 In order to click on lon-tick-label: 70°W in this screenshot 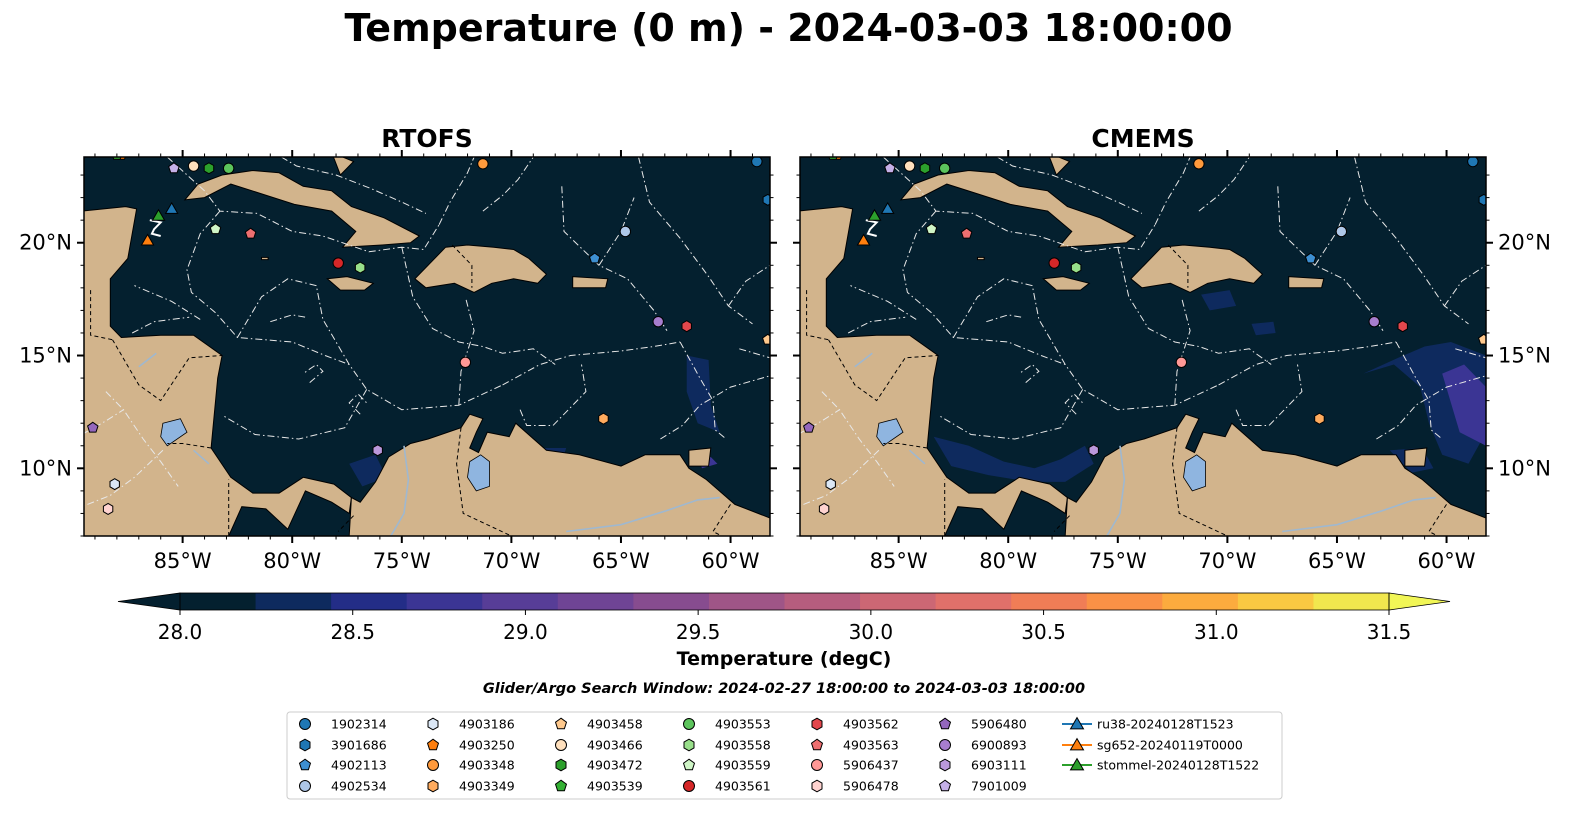, I will do `click(511, 561)`.